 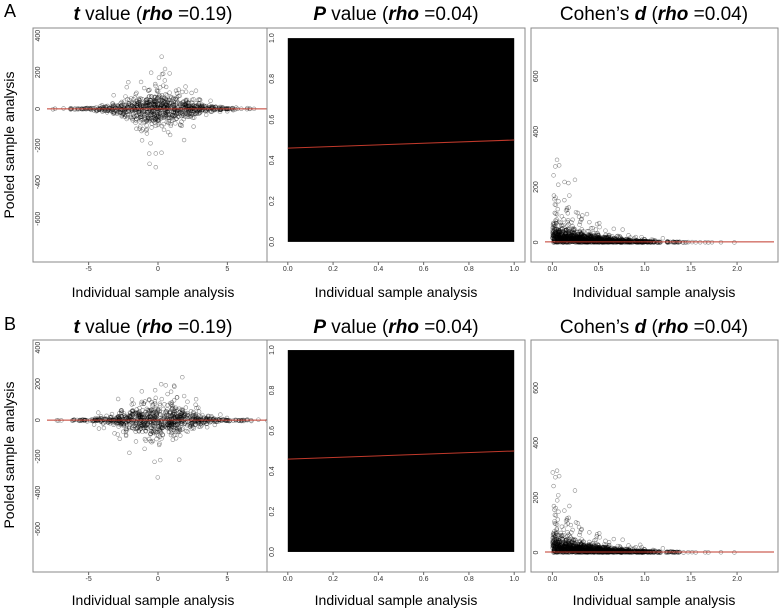 I want to click on panel-letter-b: B, so click(x=10, y=324).